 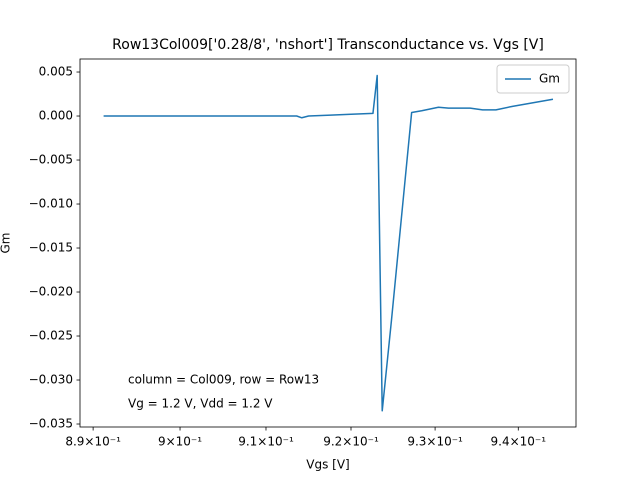 I want to click on y-tick-label: −0.035, so click(x=51, y=424).